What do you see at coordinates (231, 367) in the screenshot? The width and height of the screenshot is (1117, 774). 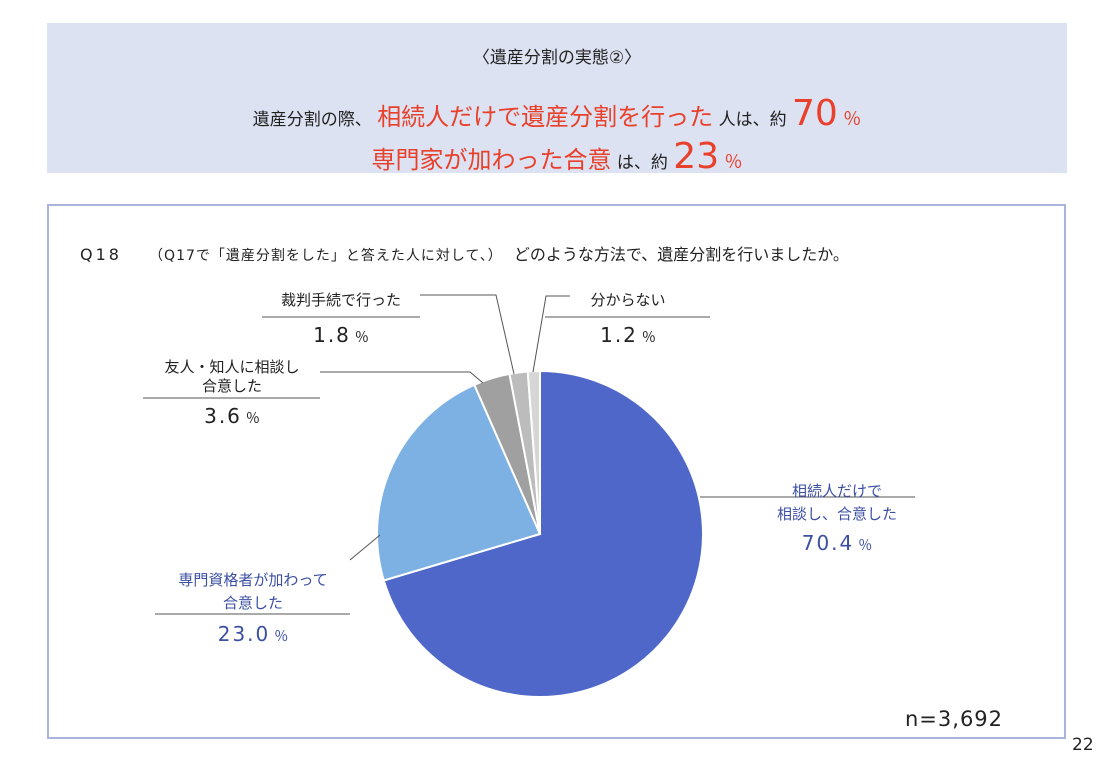 I see `slice-label-2-0: 友人・知人に相談し` at bounding box center [231, 367].